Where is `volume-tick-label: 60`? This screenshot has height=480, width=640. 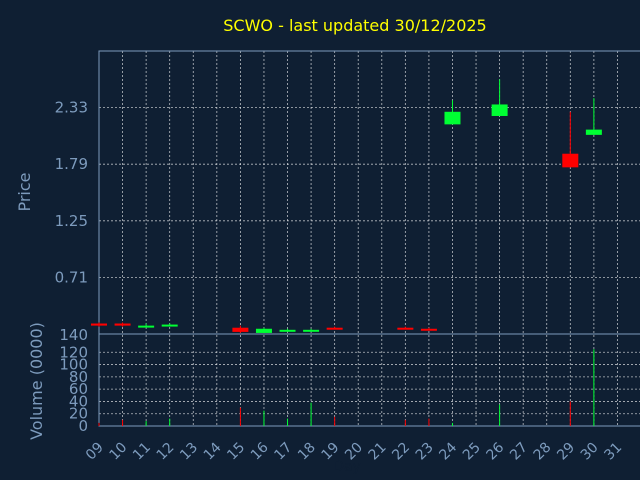 volume-tick-label: 60 is located at coordinates (78, 389).